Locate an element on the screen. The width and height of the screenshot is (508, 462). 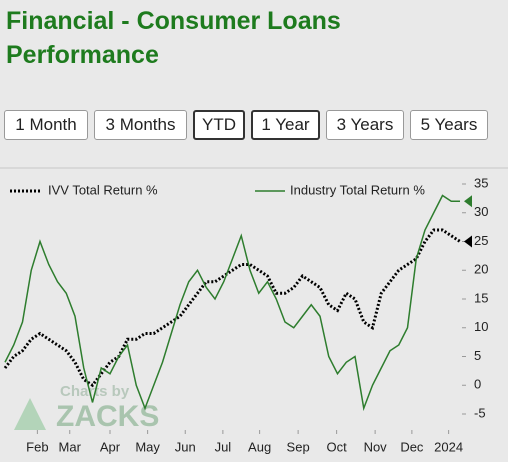
y-tick-label: 25 is located at coordinates (481, 240).